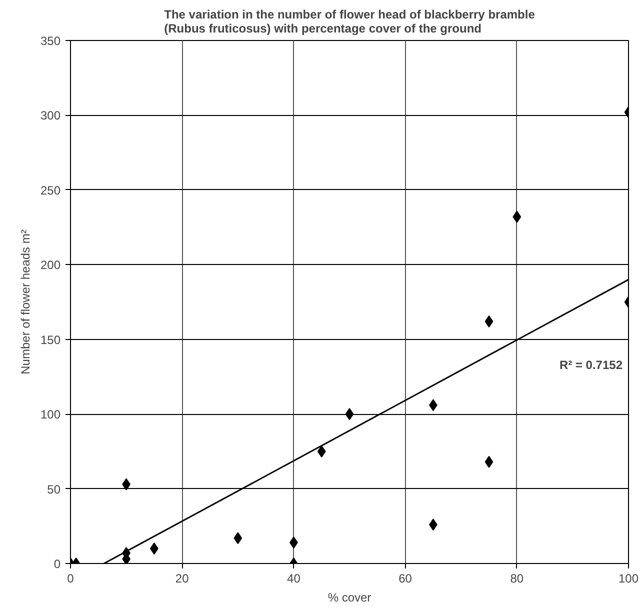 This screenshot has width=640, height=607. Describe the element at coordinates (182, 579) in the screenshot. I see `x-tick-label: 20` at that location.